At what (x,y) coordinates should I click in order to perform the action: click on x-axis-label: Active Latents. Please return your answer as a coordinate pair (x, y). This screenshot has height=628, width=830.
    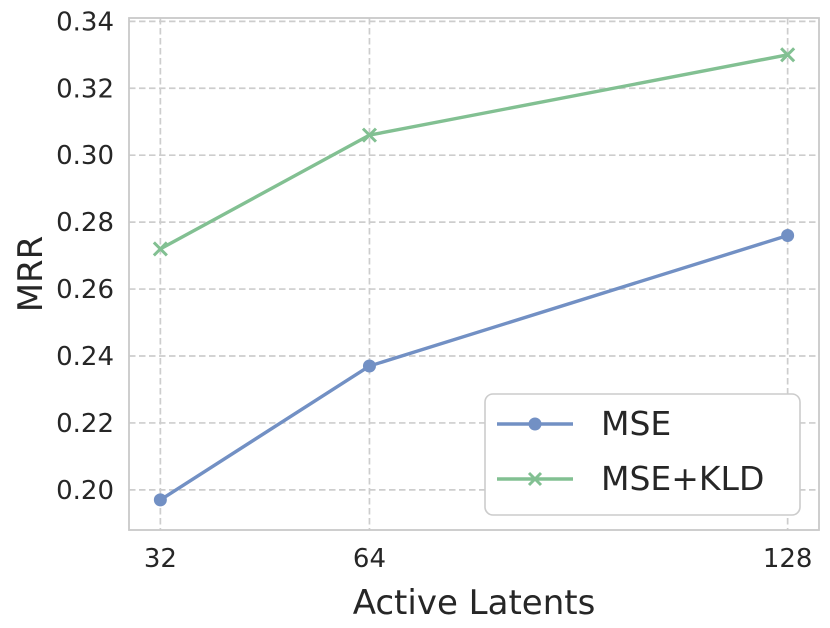
    Looking at the image, I should click on (474, 603).